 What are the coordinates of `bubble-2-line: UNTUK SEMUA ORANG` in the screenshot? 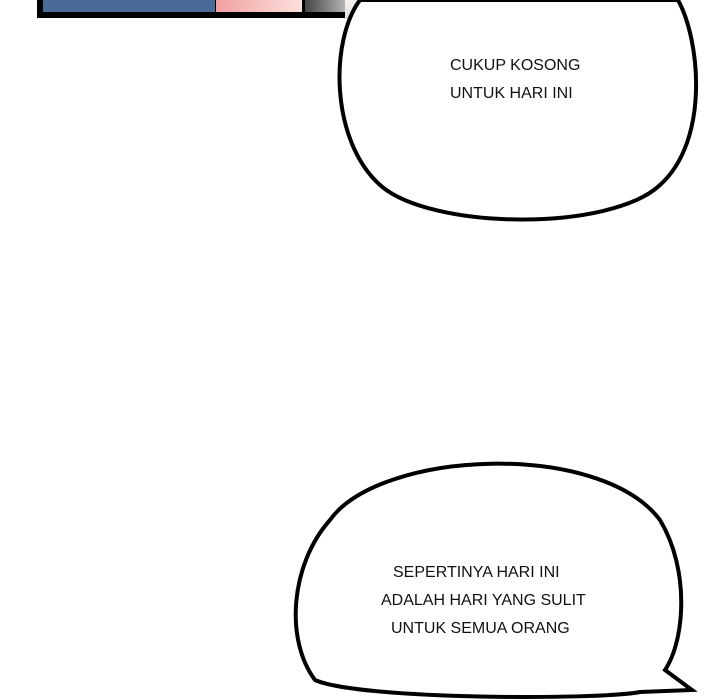 It's located at (480, 628).